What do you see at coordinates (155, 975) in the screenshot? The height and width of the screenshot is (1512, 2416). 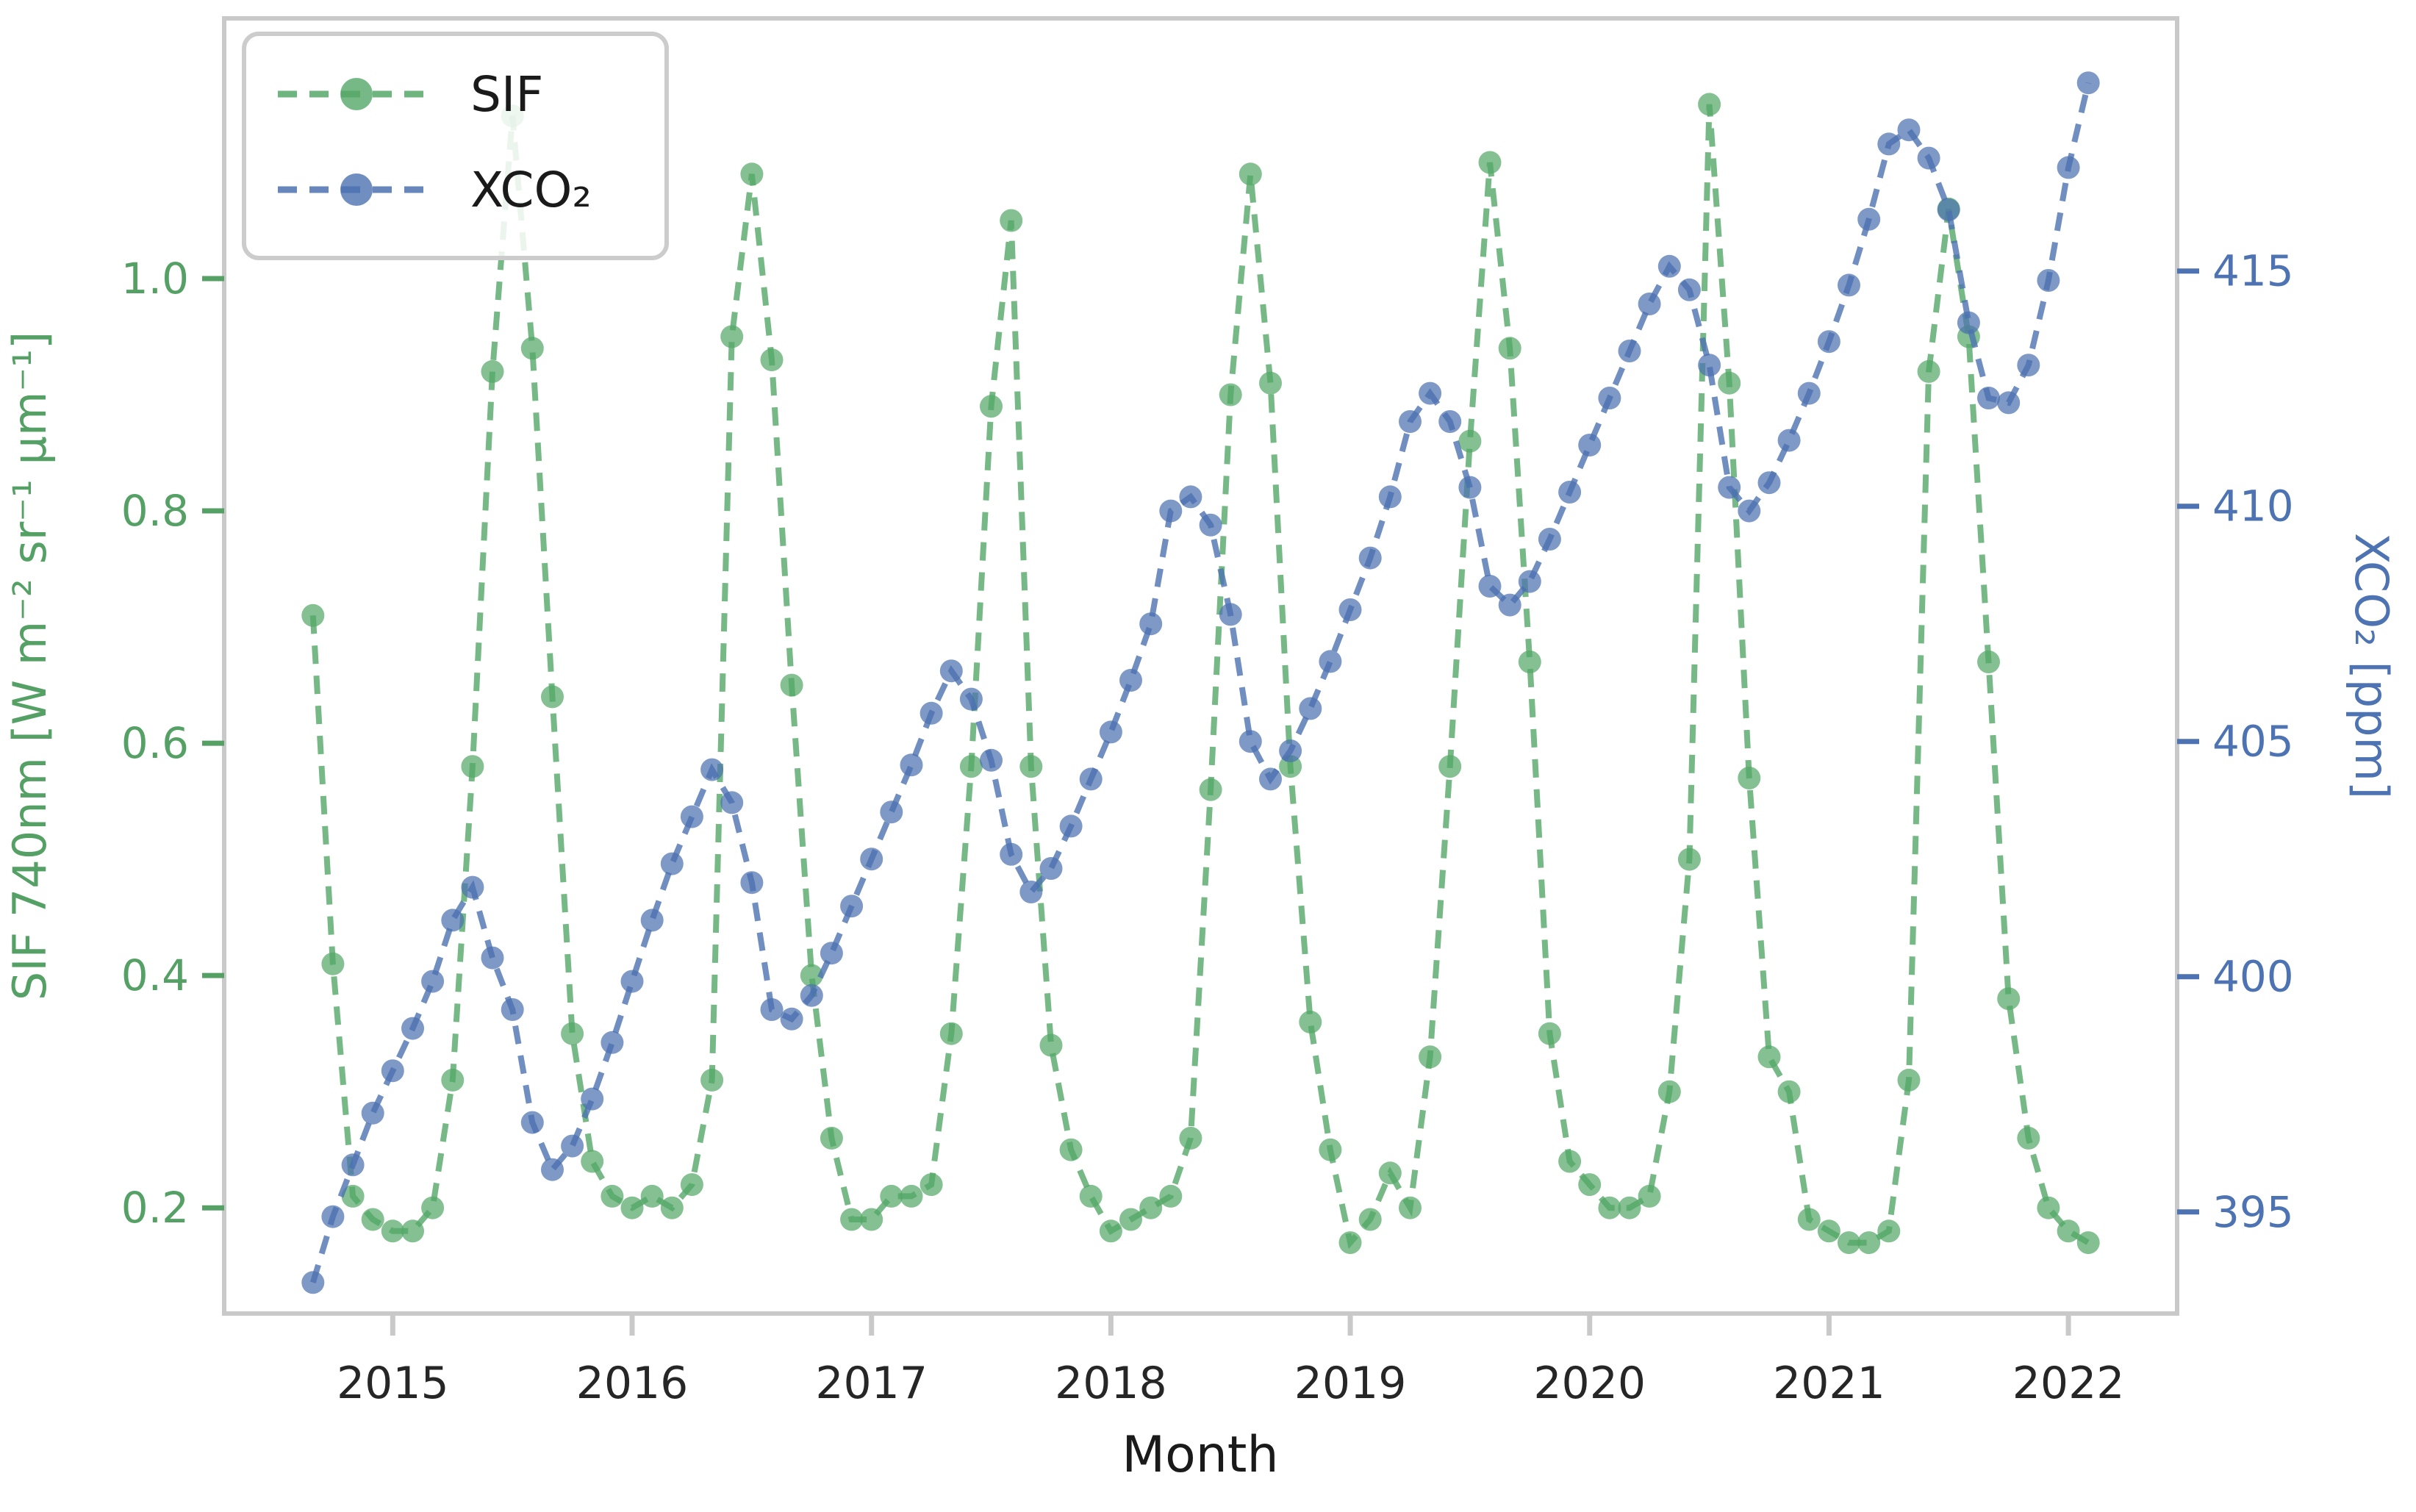 I see `left-tick-label: 0.4` at bounding box center [155, 975].